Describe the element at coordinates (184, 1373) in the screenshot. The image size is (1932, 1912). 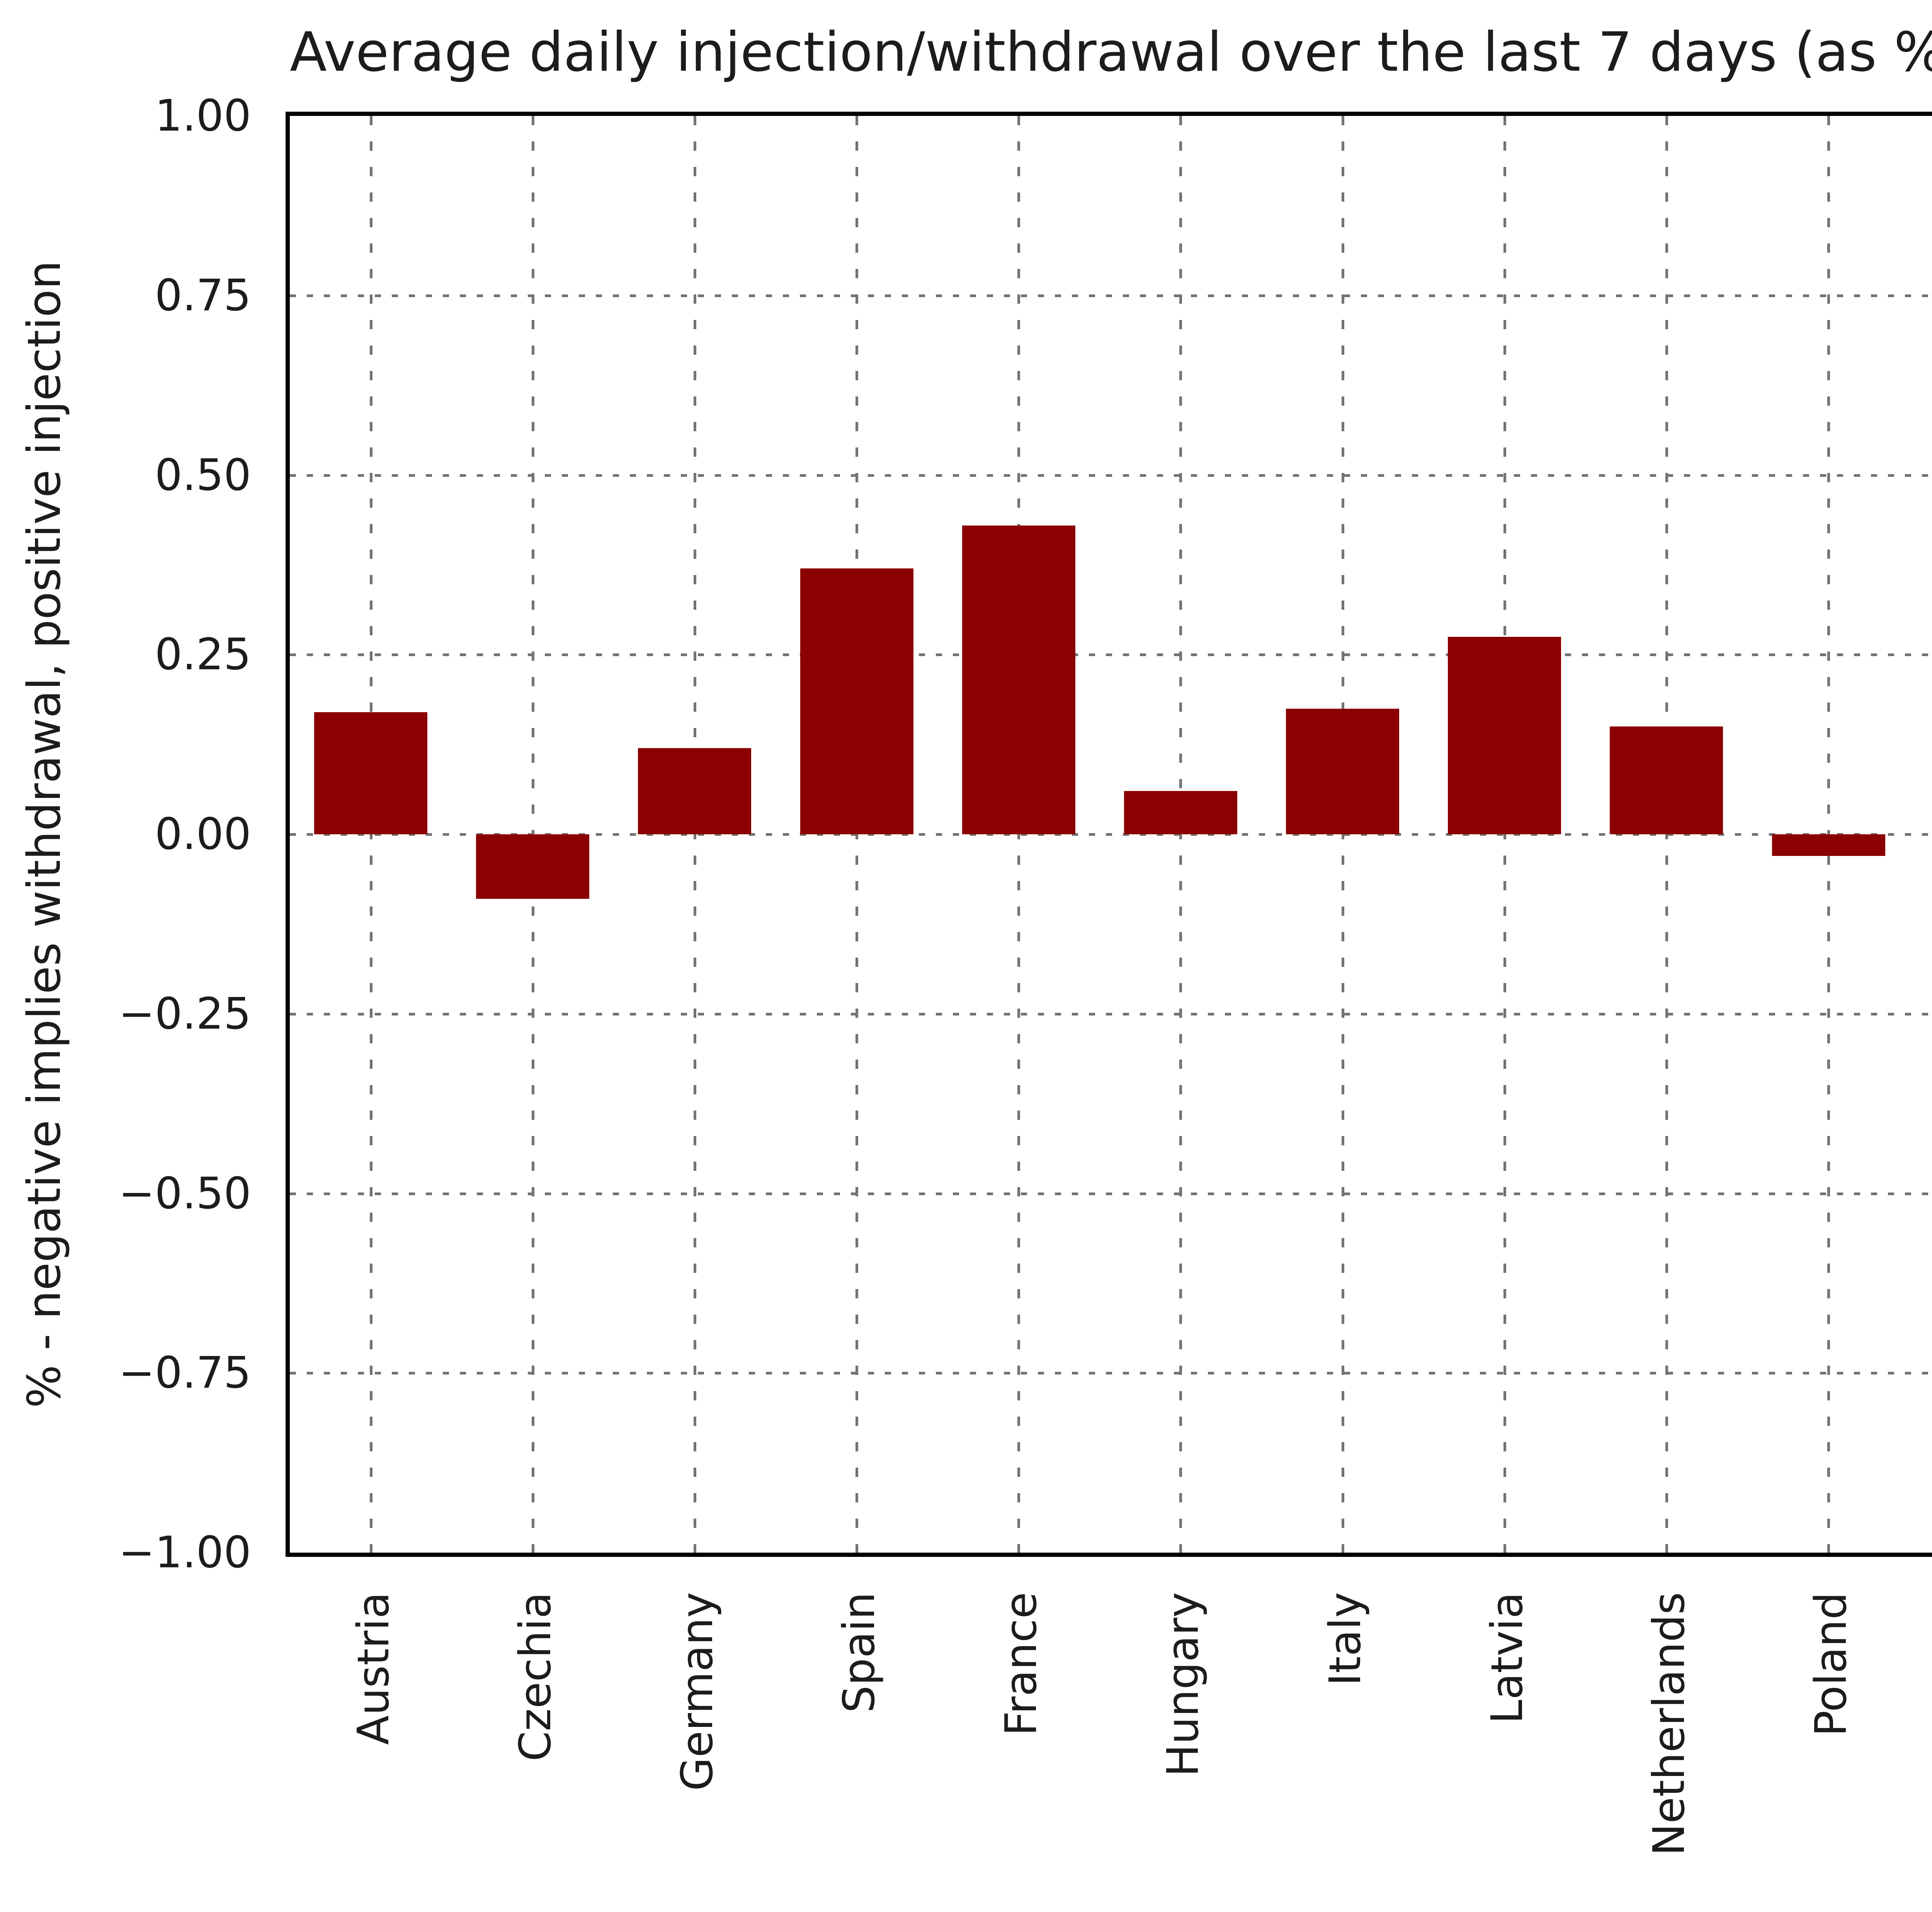
I see `y-tick-label: −0.75` at that location.